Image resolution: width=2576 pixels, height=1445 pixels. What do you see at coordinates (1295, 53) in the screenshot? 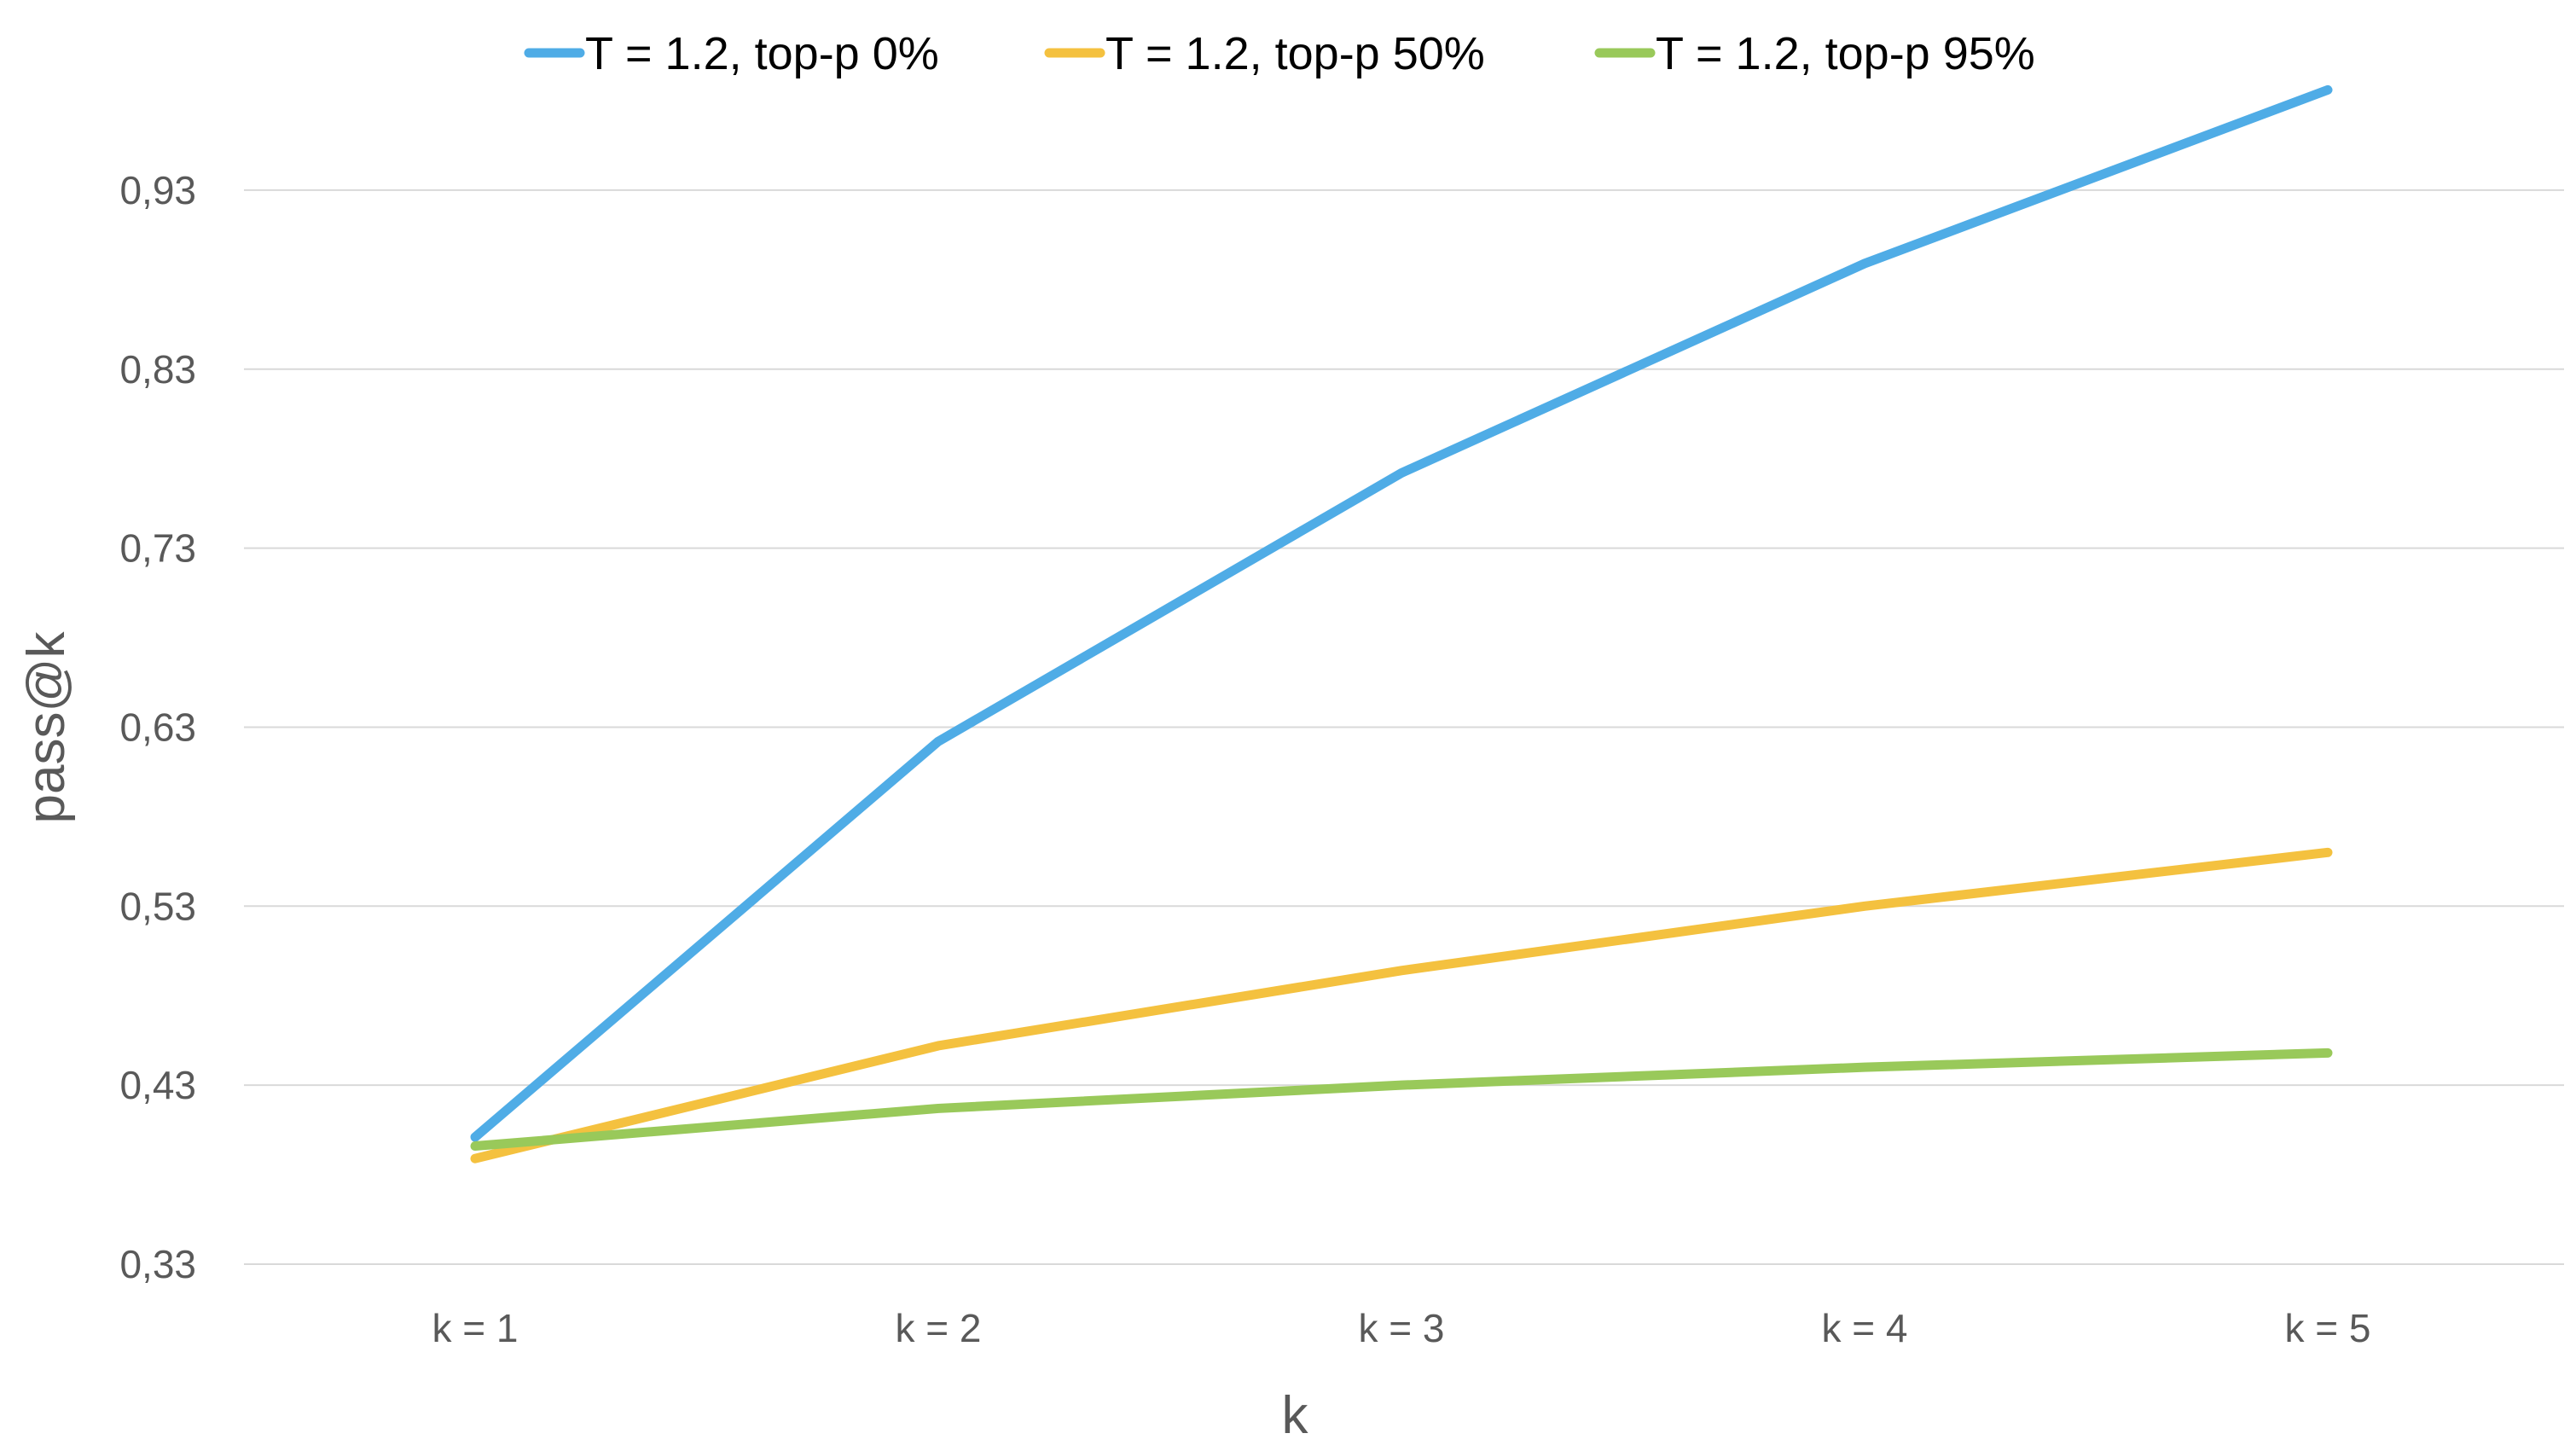
I see `legend-label: T = 1.2, top-p 50%` at bounding box center [1295, 53].